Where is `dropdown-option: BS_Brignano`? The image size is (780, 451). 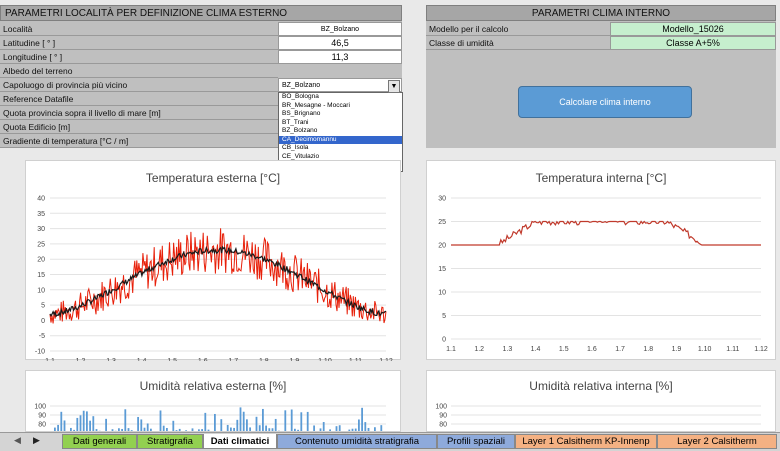
dropdown-option: BS_Brignano is located at coordinates (340, 114).